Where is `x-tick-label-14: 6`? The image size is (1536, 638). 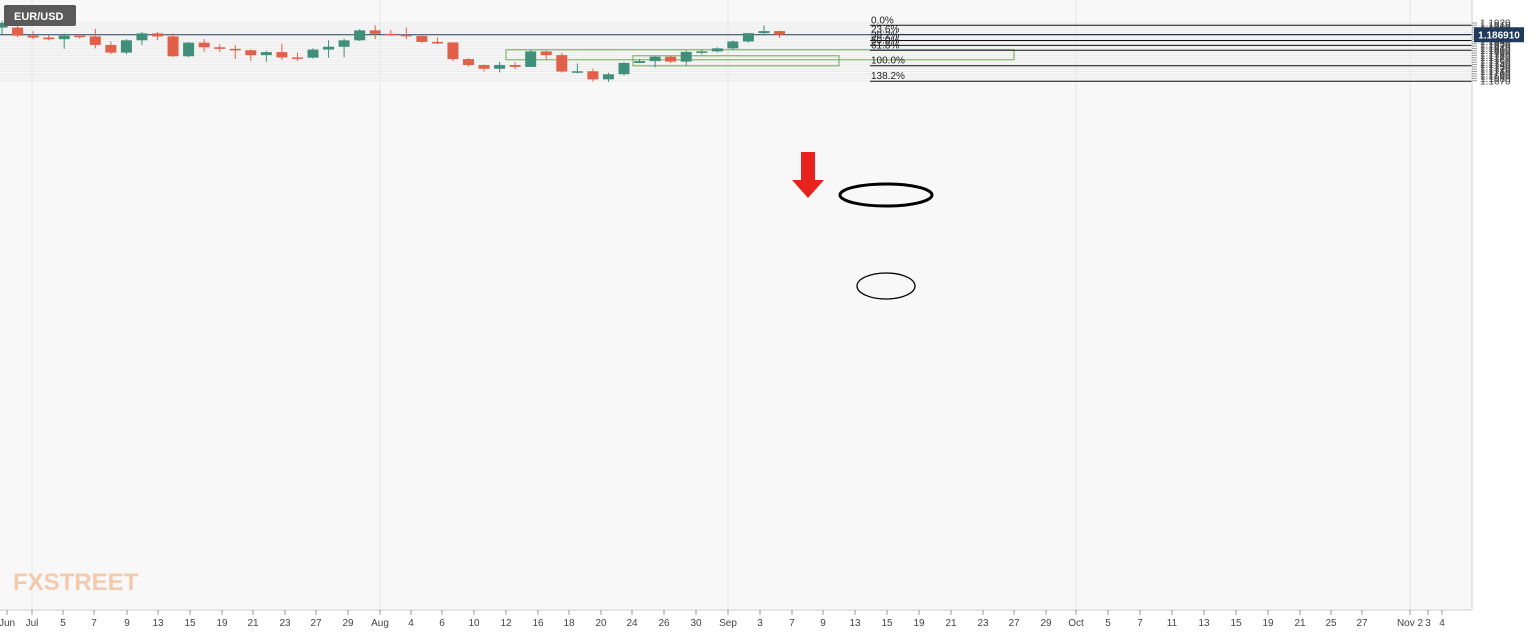
x-tick-label-14: 6 is located at coordinates (442, 623).